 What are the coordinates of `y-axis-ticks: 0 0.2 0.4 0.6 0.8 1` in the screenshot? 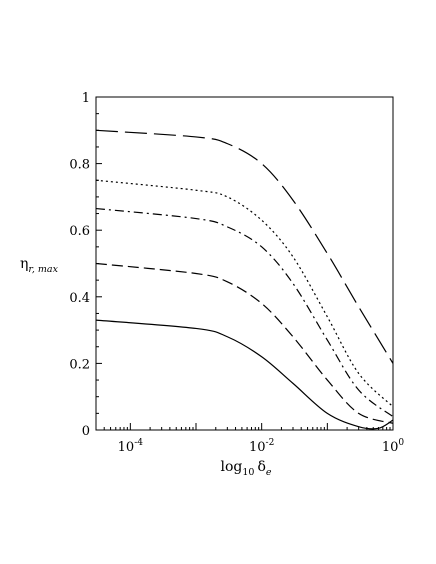 It's located at (85, 265).